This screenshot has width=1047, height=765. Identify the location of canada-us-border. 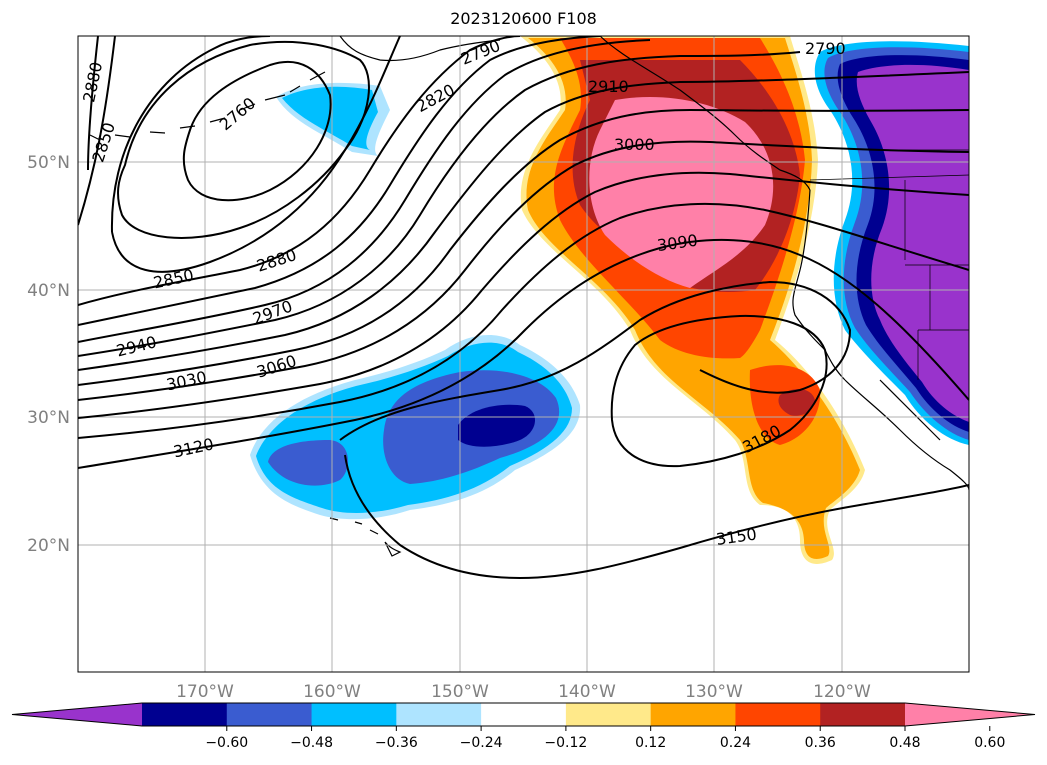
(889, 177).